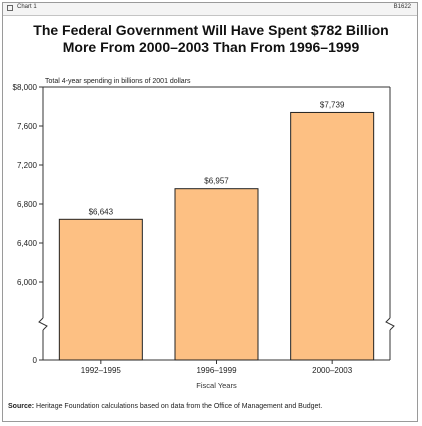  Describe the element at coordinates (25, 87) in the screenshot. I see `y-tick-label: $8,000` at that location.